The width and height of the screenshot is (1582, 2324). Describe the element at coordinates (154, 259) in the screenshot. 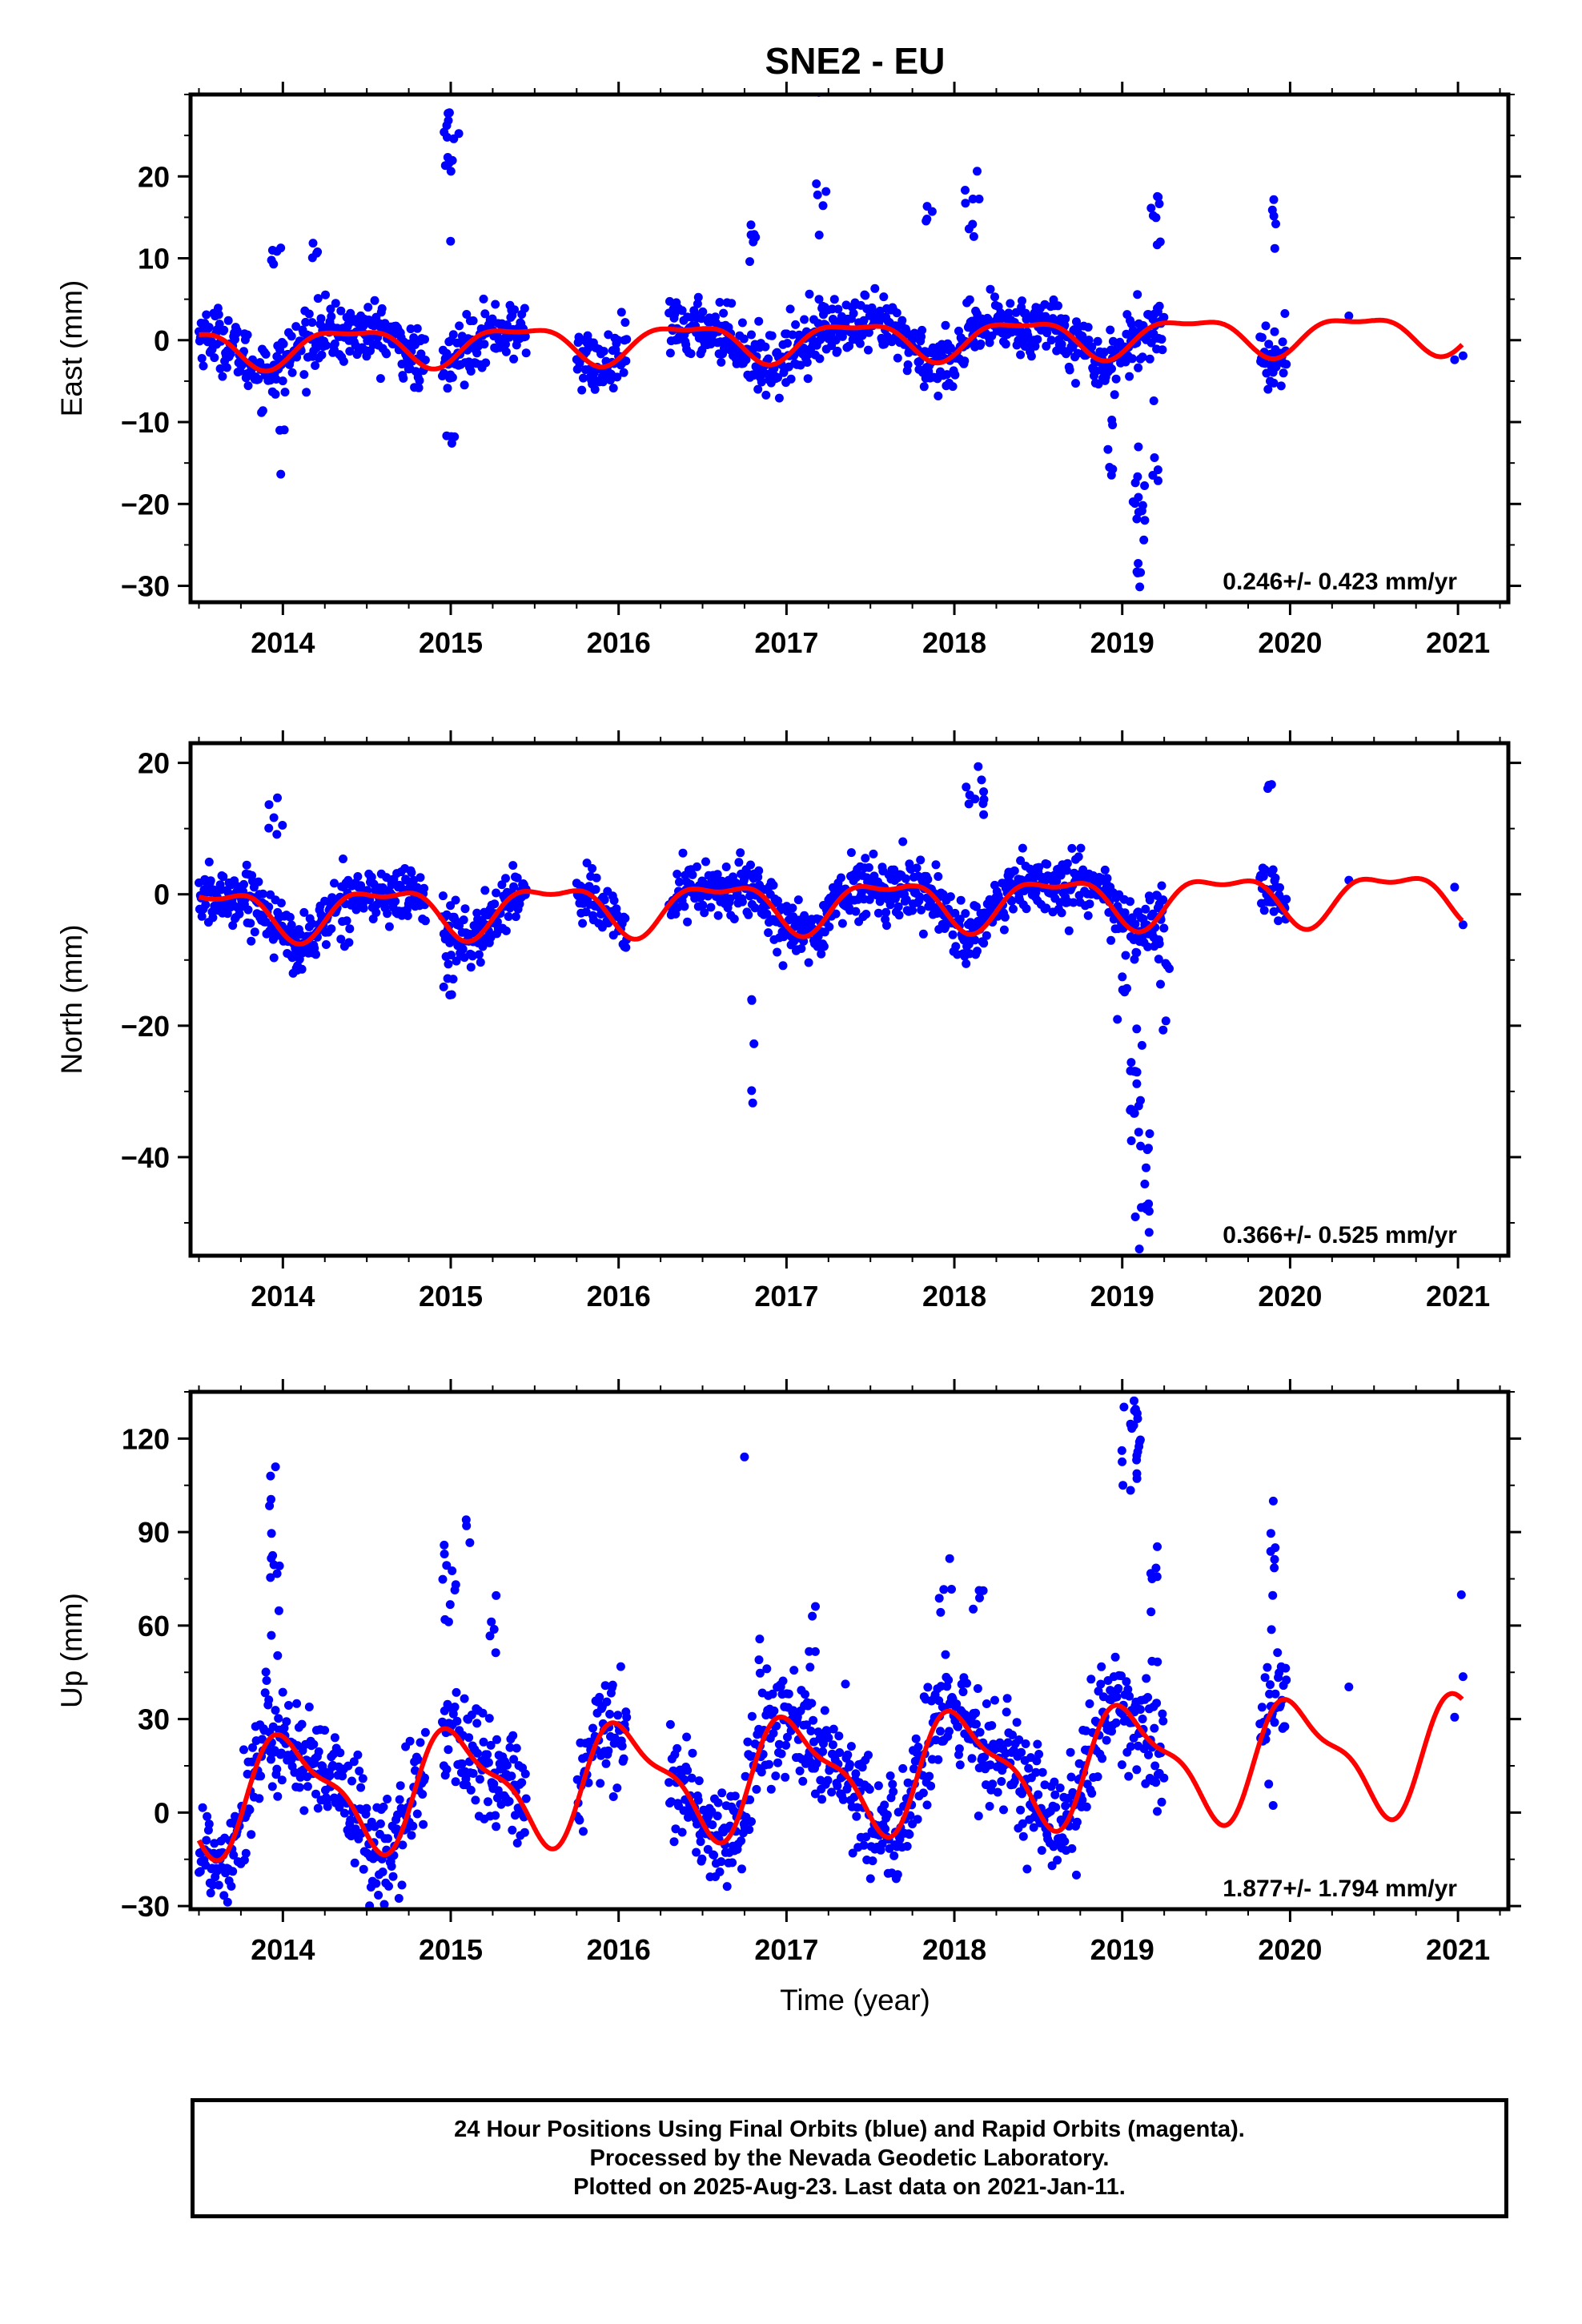

I see `y-tick-label: 10` at that location.